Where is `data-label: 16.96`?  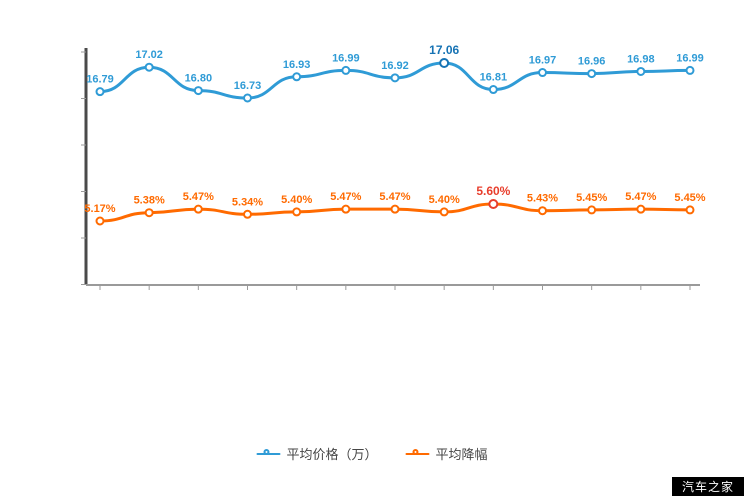 data-label: 16.96 is located at coordinates (592, 62).